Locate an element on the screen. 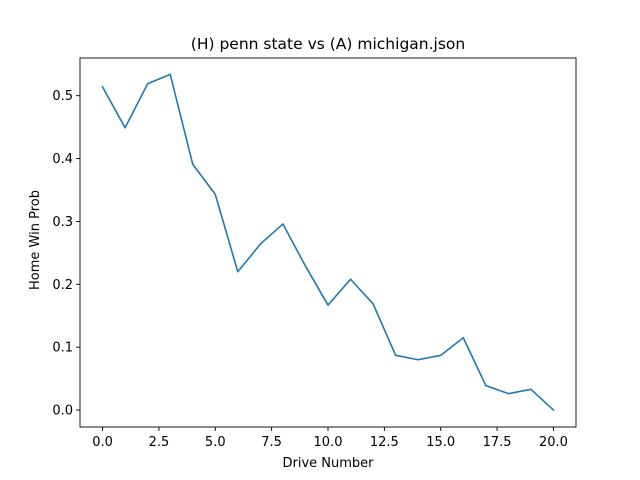  x-tick-label: 17.5 is located at coordinates (497, 442).